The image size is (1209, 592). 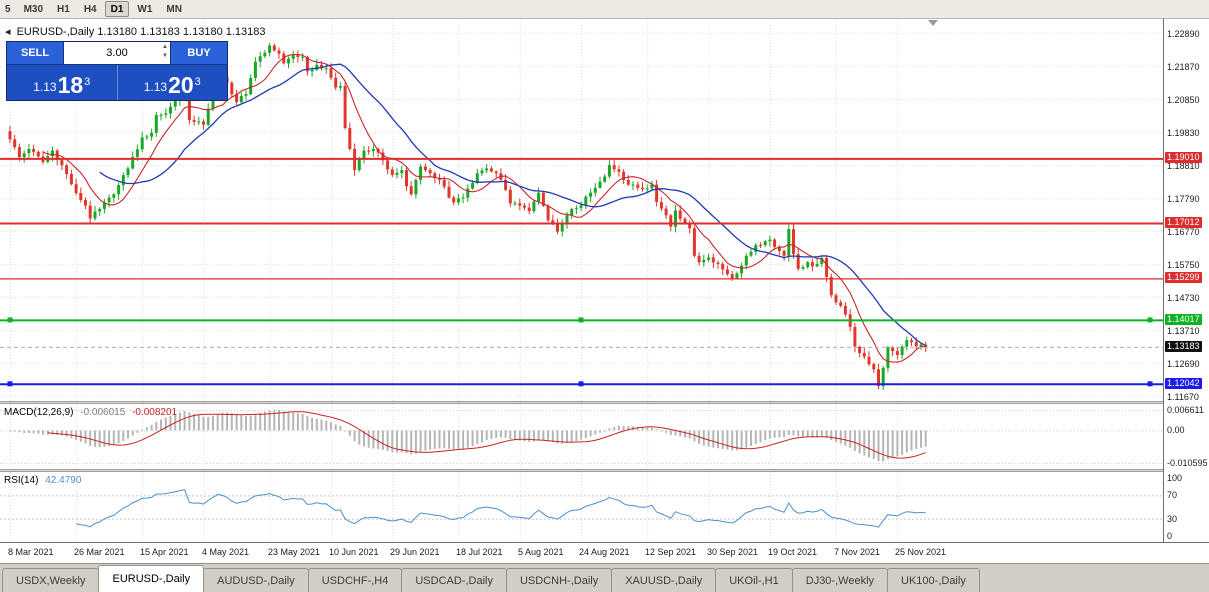 What do you see at coordinates (294, 552) in the screenshot?
I see `date-axis-label: 23 May 2021` at bounding box center [294, 552].